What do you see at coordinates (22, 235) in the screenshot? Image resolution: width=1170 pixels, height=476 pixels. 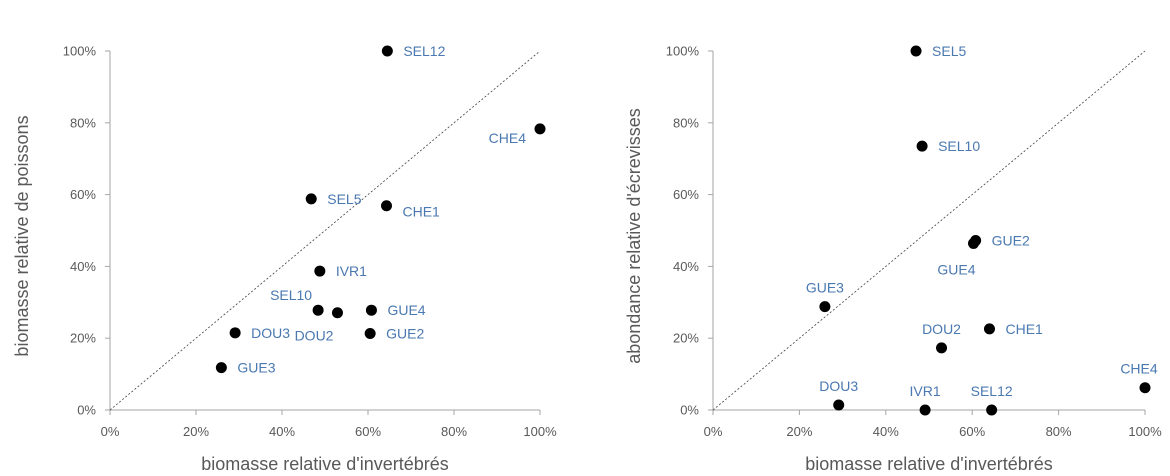 I see `y-axis-title: biomasse relative de poissons` at bounding box center [22, 235].